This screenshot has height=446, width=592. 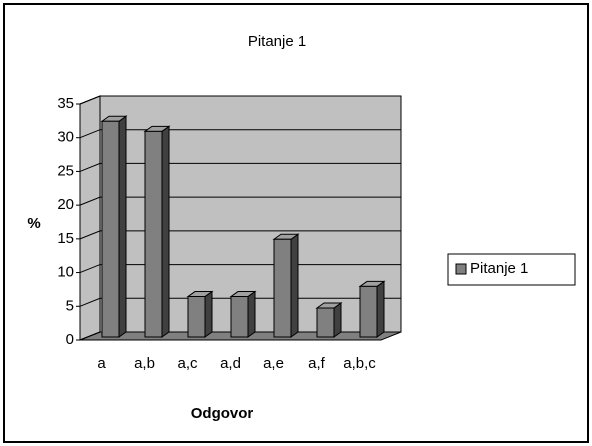 I want to click on y-tick-label: 20, so click(x=65, y=204).